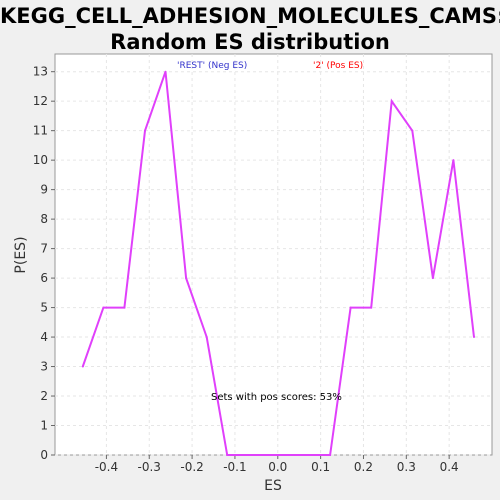 Image resolution: width=500 pixels, height=500 pixels. I want to click on x-tick-label: 0.1, so click(320, 467).